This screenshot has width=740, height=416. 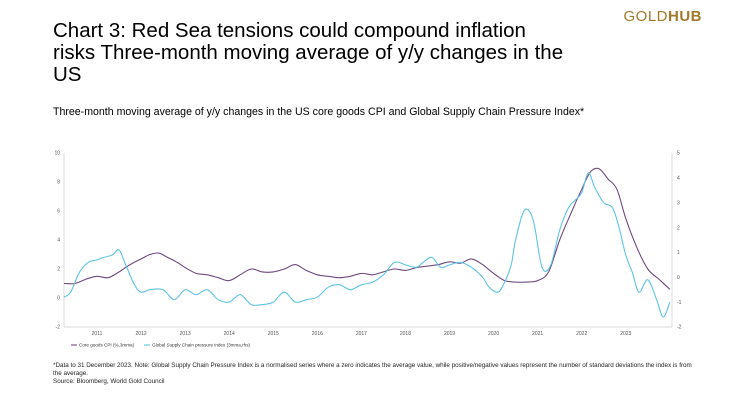 I want to click on right-tick-label: 5, so click(x=678, y=154).